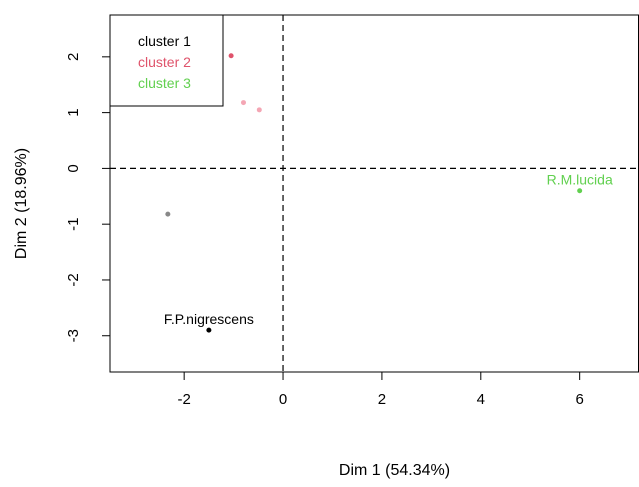  Describe the element at coordinates (394, 470) in the screenshot. I see `x-axis-title: Dim 1 (54.34%)` at that location.